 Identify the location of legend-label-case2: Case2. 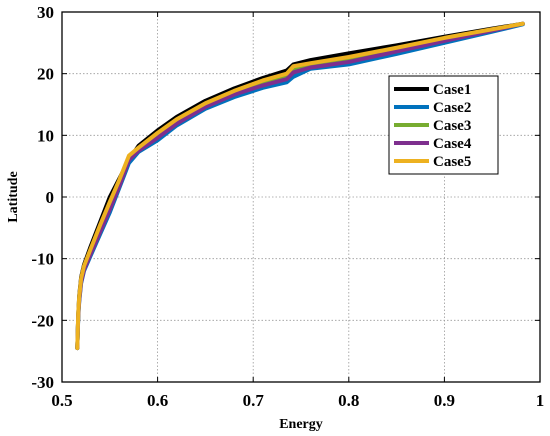
(452, 108).